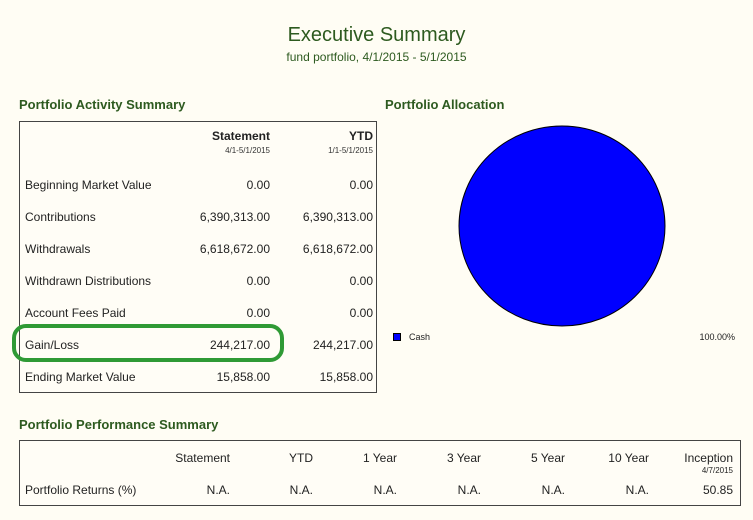 The image size is (753, 520). What do you see at coordinates (361, 136) in the screenshot?
I see `col-header-ytd: YTD` at bounding box center [361, 136].